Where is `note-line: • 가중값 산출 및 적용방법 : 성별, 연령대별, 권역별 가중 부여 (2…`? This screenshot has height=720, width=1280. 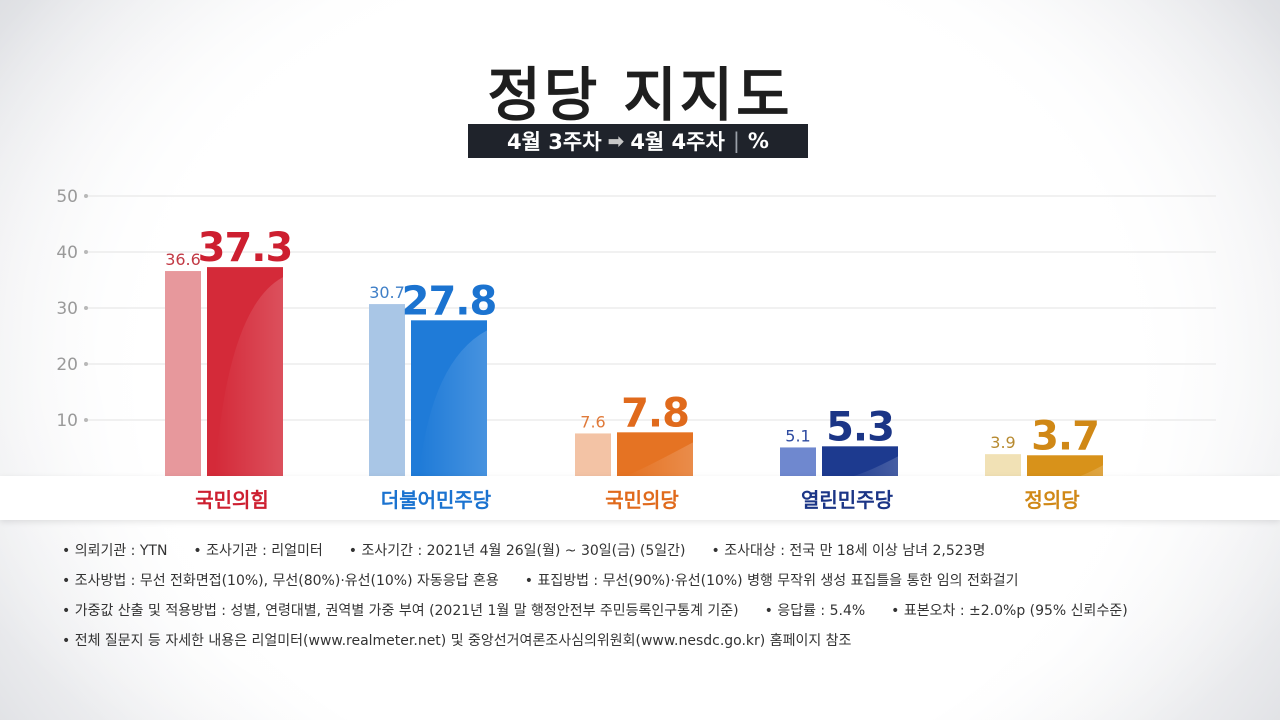
note-line: • 가중값 산출 및 적용방법 : 성별, 연령대별, 권역별 가중 부여 (2… is located at coordinates (652, 611).